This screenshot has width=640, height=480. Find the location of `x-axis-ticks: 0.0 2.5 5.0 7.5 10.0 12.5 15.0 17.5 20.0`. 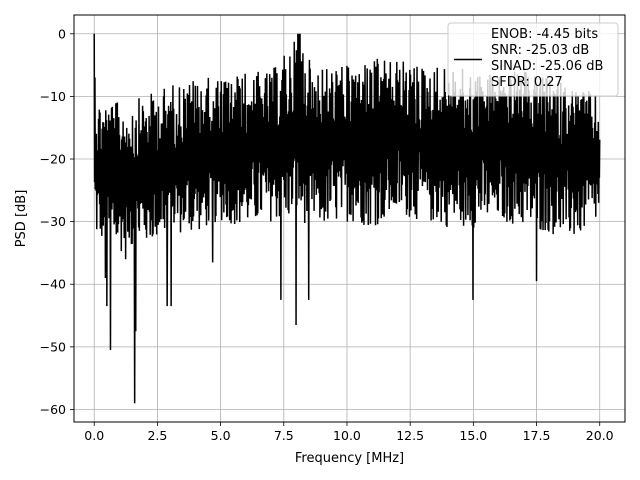

x-axis-ticks: 0.0 2.5 5.0 7.5 10.0 12.5 15.0 17.5 20.0 is located at coordinates (349, 432).